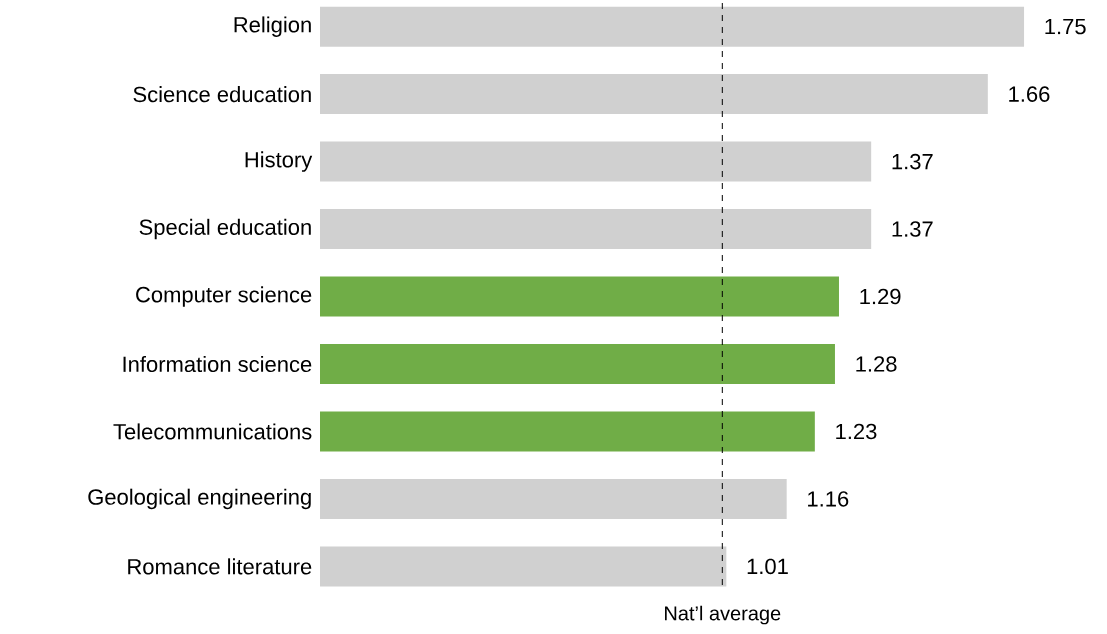  I want to click on ref-line-label: Nat’l average, so click(723, 615).